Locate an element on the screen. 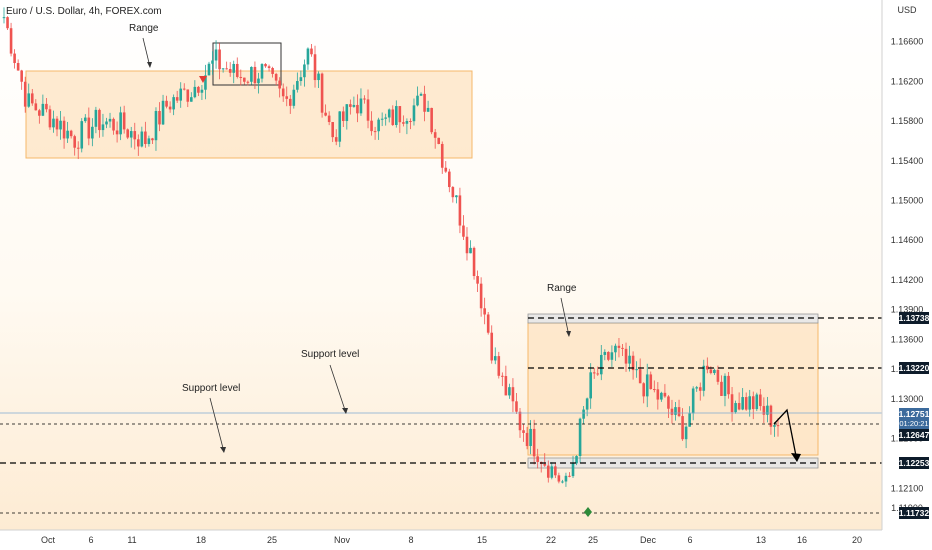 The image size is (932, 550). time-axis-panel is located at coordinates (466, 540).